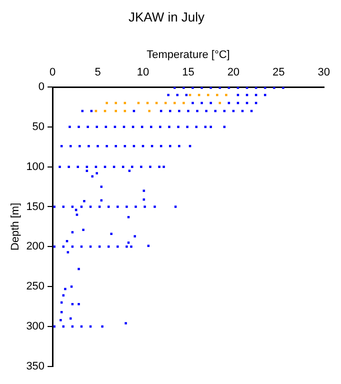  Describe the element at coordinates (324, 72) in the screenshot. I see `x-tick-label: 30` at that location.